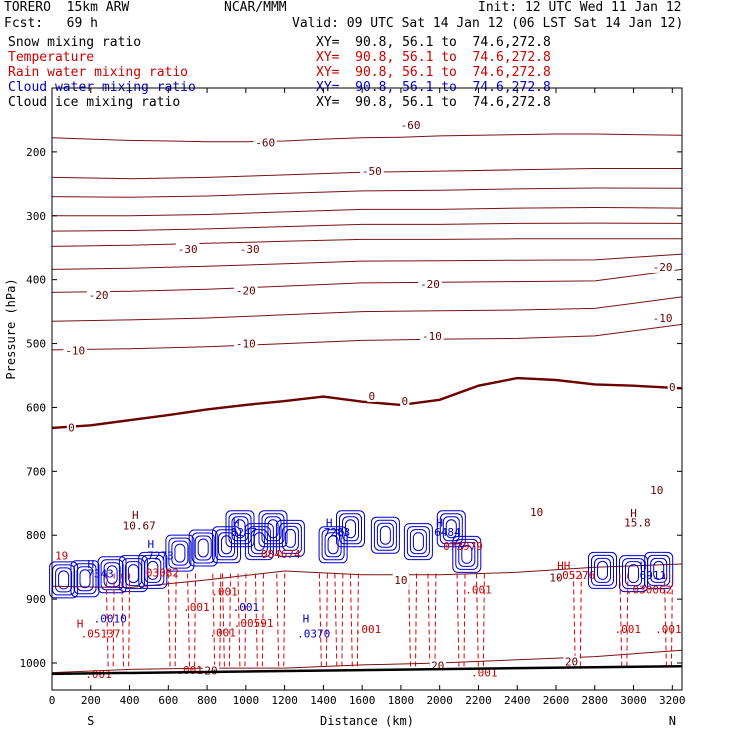 The width and height of the screenshot is (740, 740). Describe the element at coordinates (555, 577) in the screenshot. I see `isotherm-label: 10` at that location.